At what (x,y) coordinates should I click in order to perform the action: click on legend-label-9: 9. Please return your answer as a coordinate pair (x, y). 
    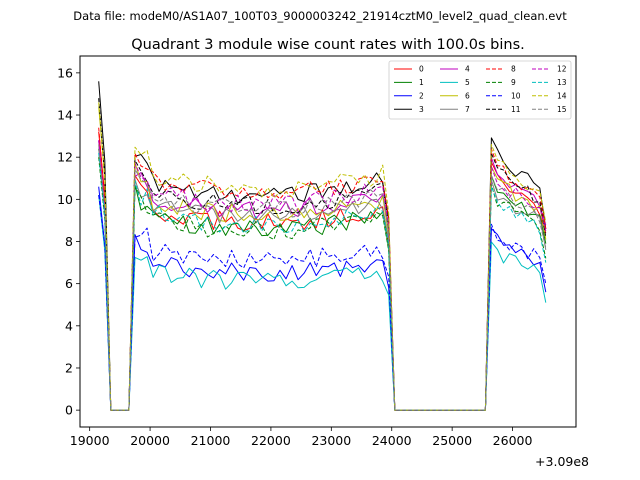
    Looking at the image, I should click on (513, 82).